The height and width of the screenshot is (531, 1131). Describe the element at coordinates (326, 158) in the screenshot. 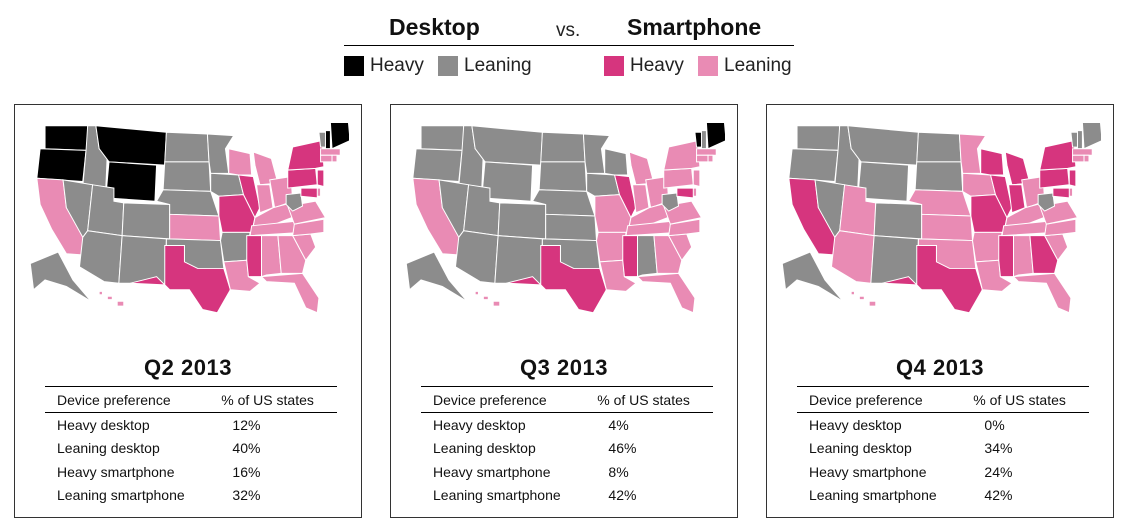

I see `state-ct` at that location.